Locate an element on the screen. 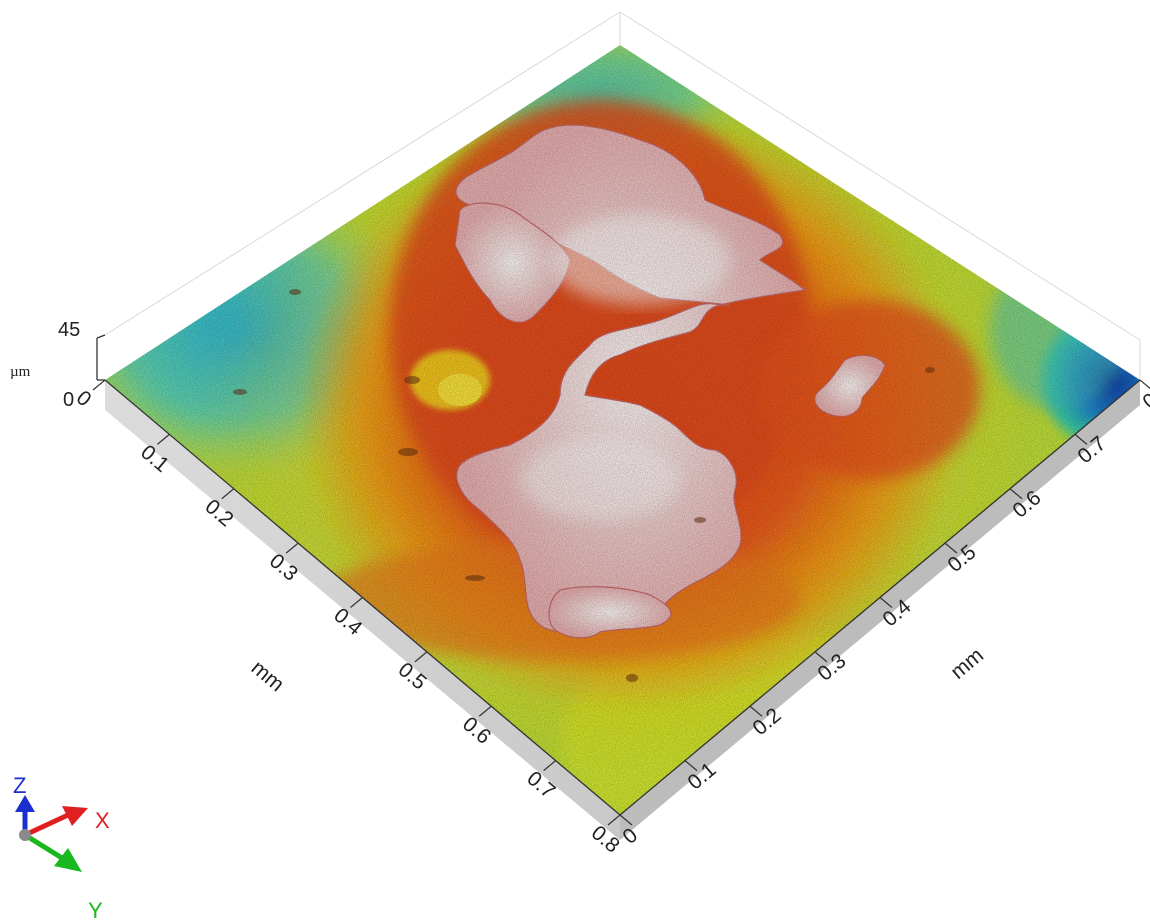 This screenshot has width=1150, height=922. z-tick-0: 0 is located at coordinates (68, 400).